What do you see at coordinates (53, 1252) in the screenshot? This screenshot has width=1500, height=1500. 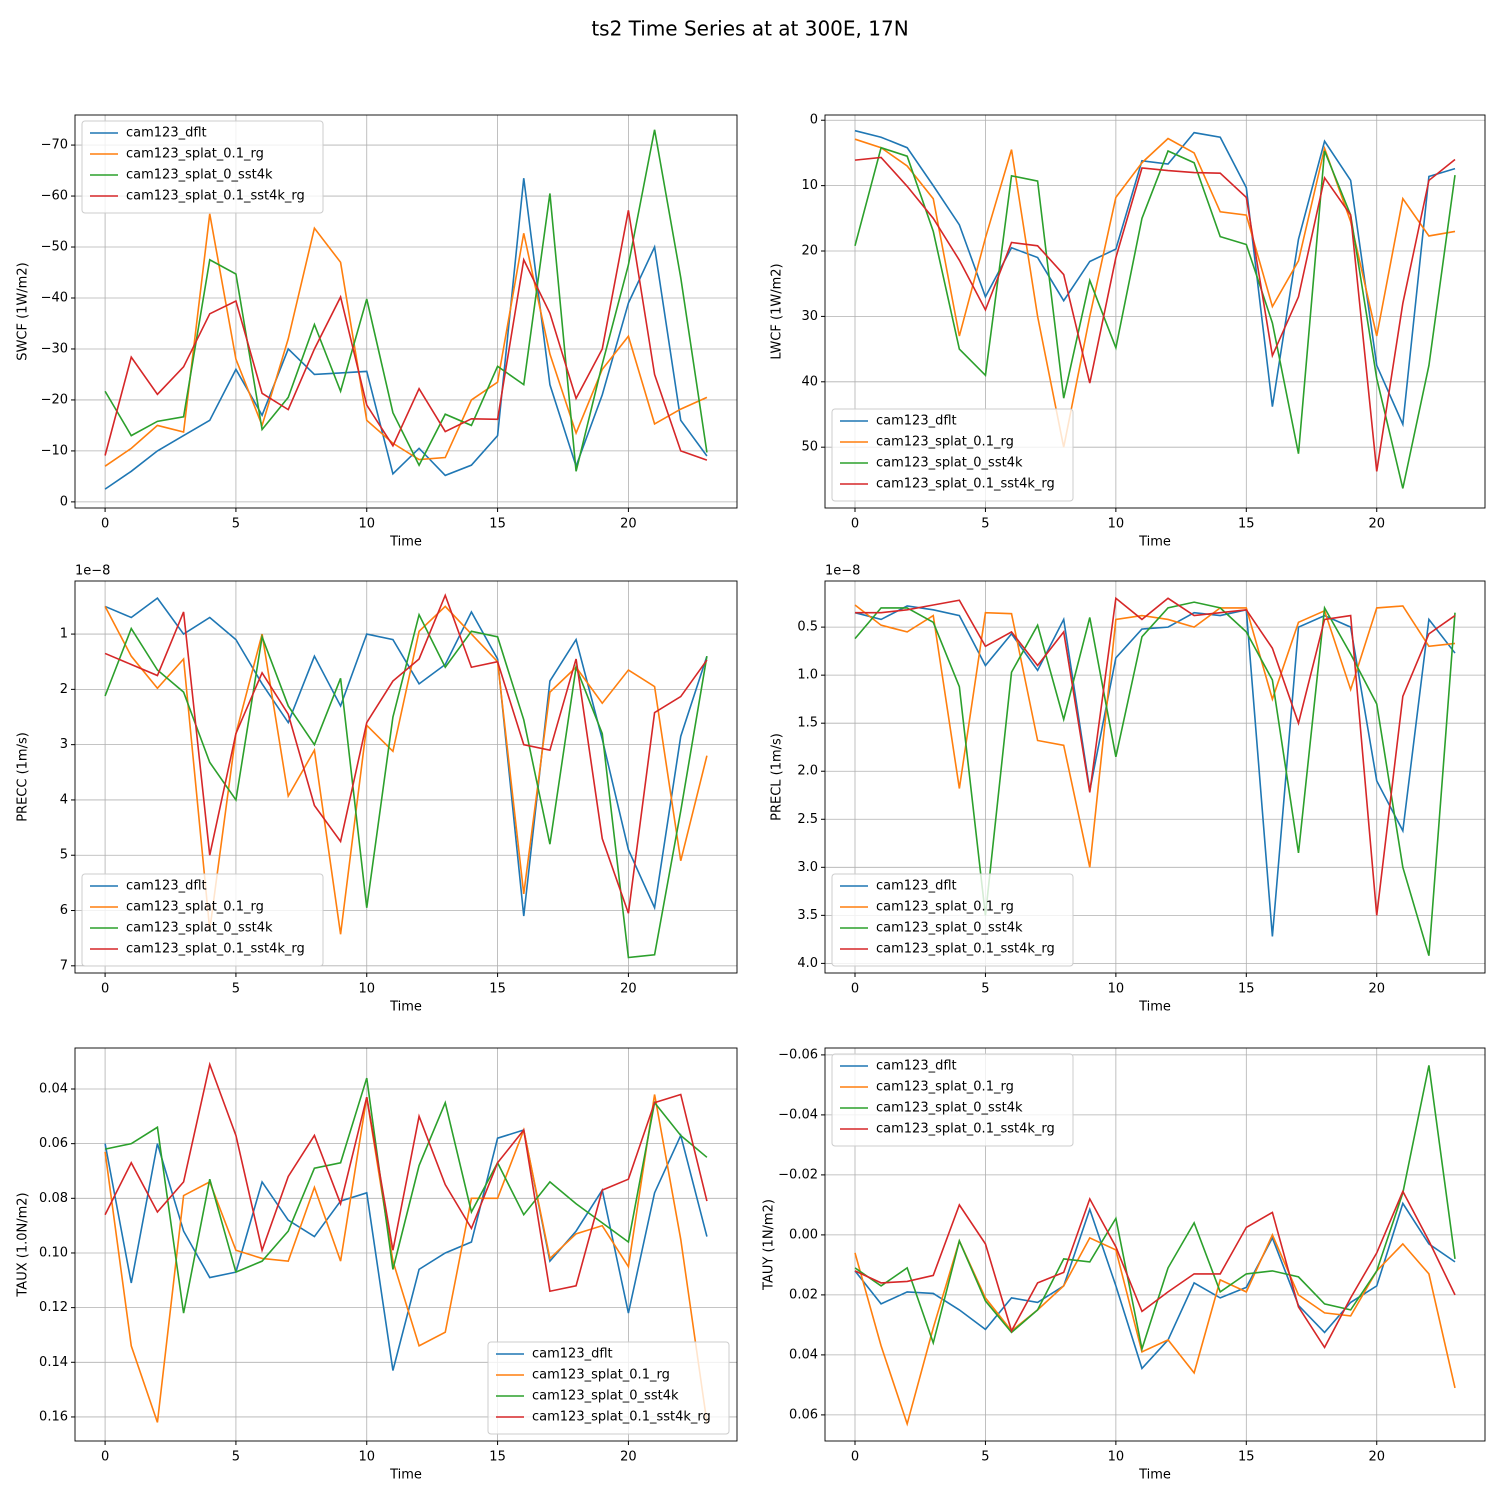 I see `y-tick-label: 0.10` at bounding box center [53, 1252].